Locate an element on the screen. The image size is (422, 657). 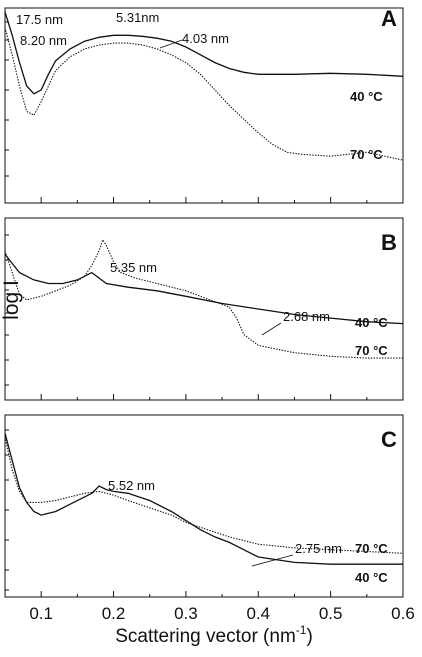
peak-annotation: 8.20 nm is located at coordinates (43, 40).